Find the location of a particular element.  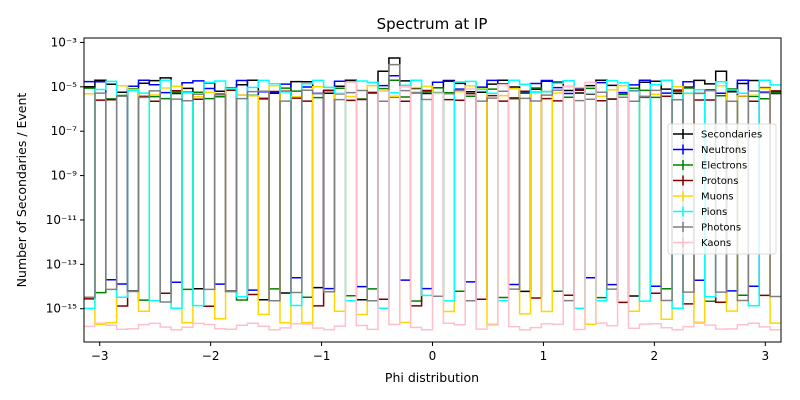

y-tick-label: 10⁻⁷ is located at coordinates (64, 131).